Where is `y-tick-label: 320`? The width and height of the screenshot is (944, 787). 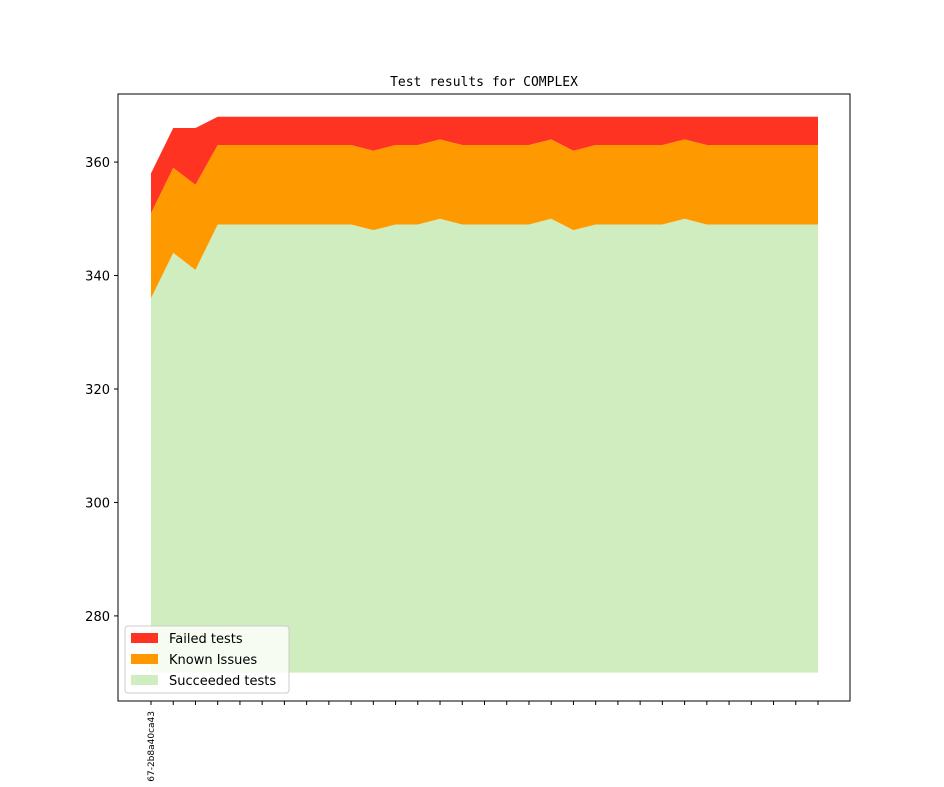
y-tick-label: 320 is located at coordinates (97, 390).